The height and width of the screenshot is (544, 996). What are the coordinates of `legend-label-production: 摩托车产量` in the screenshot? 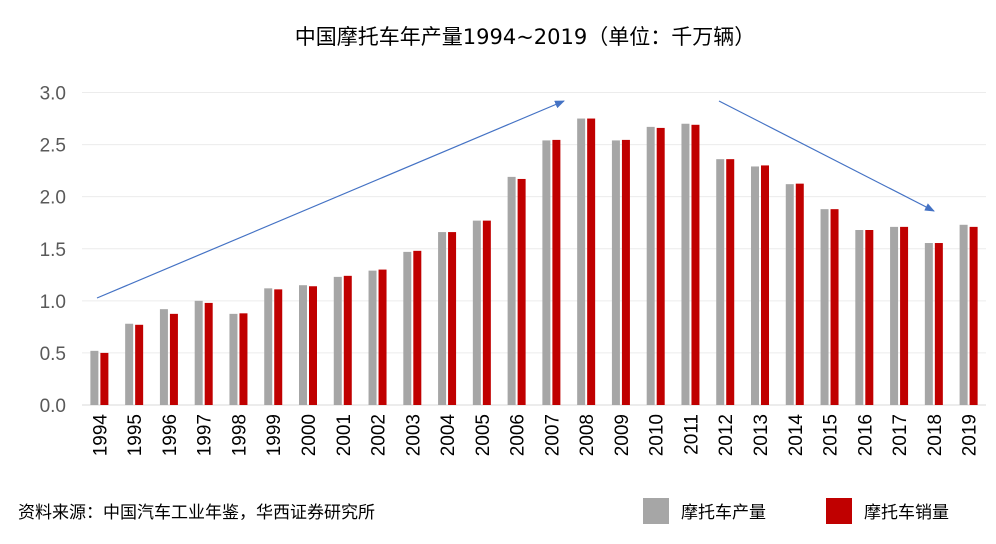 It's located at (723, 513).